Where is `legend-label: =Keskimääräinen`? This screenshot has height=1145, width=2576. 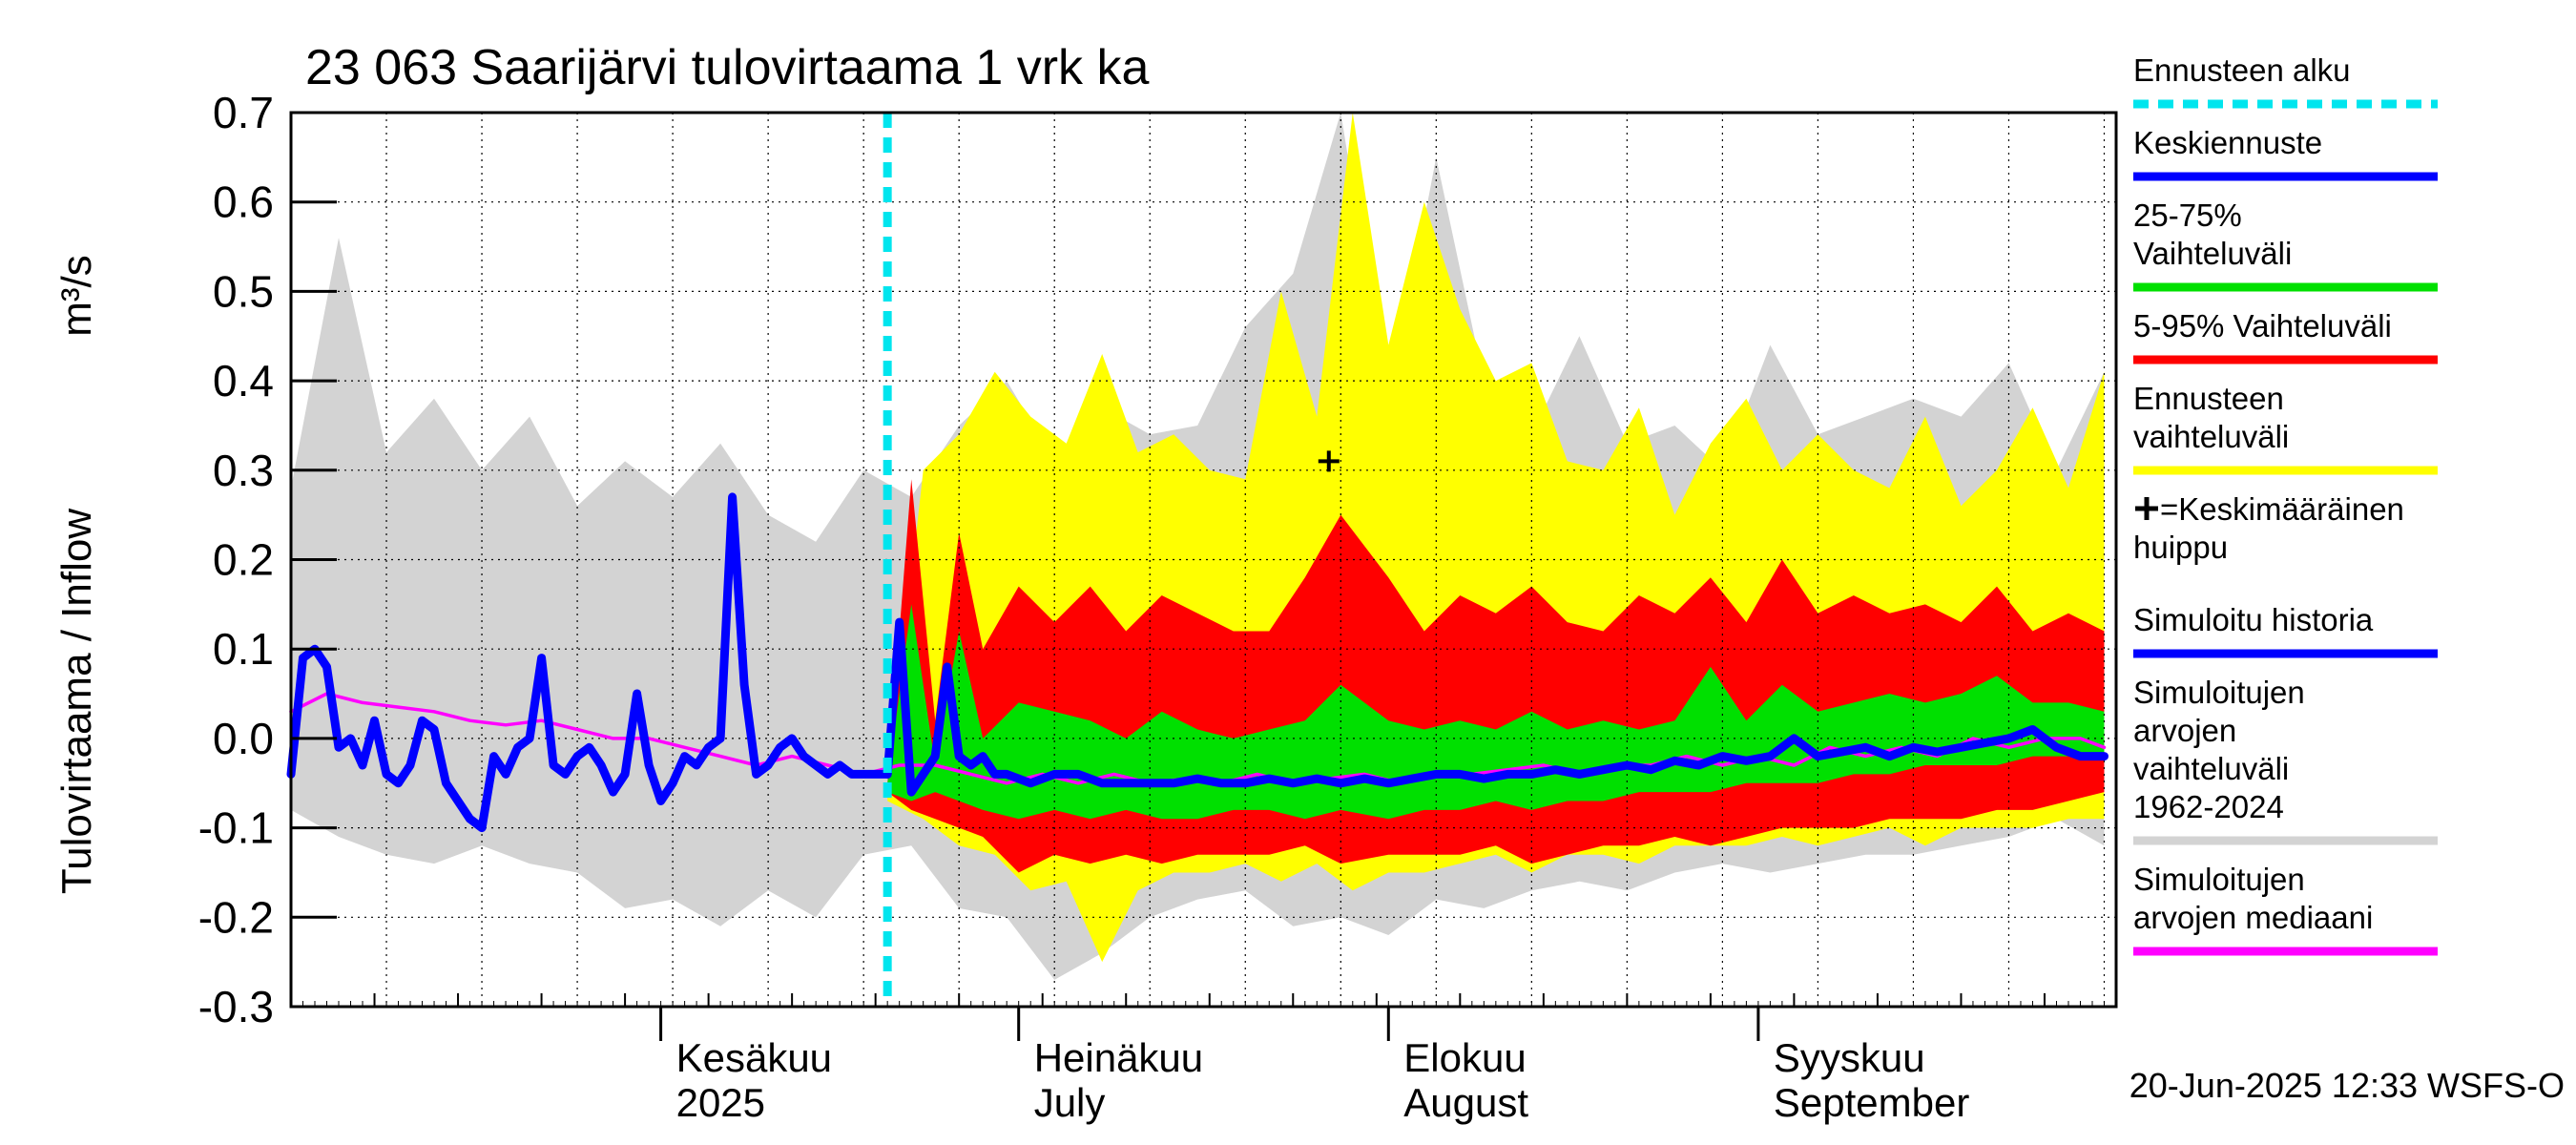 legend-label: =Keskimääräinen is located at coordinates (2282, 509).